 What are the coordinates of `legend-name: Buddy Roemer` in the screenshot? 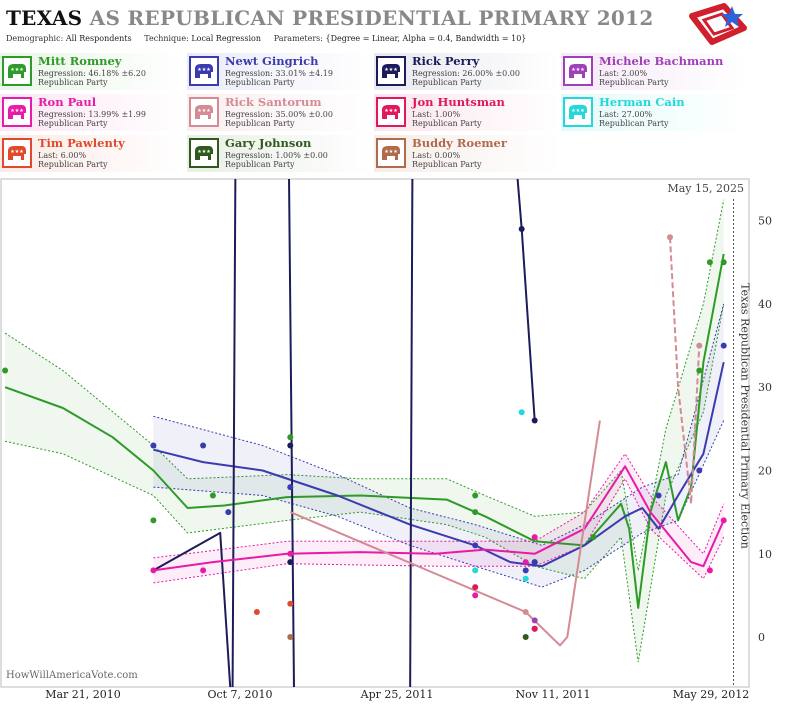 It's located at (459, 143).